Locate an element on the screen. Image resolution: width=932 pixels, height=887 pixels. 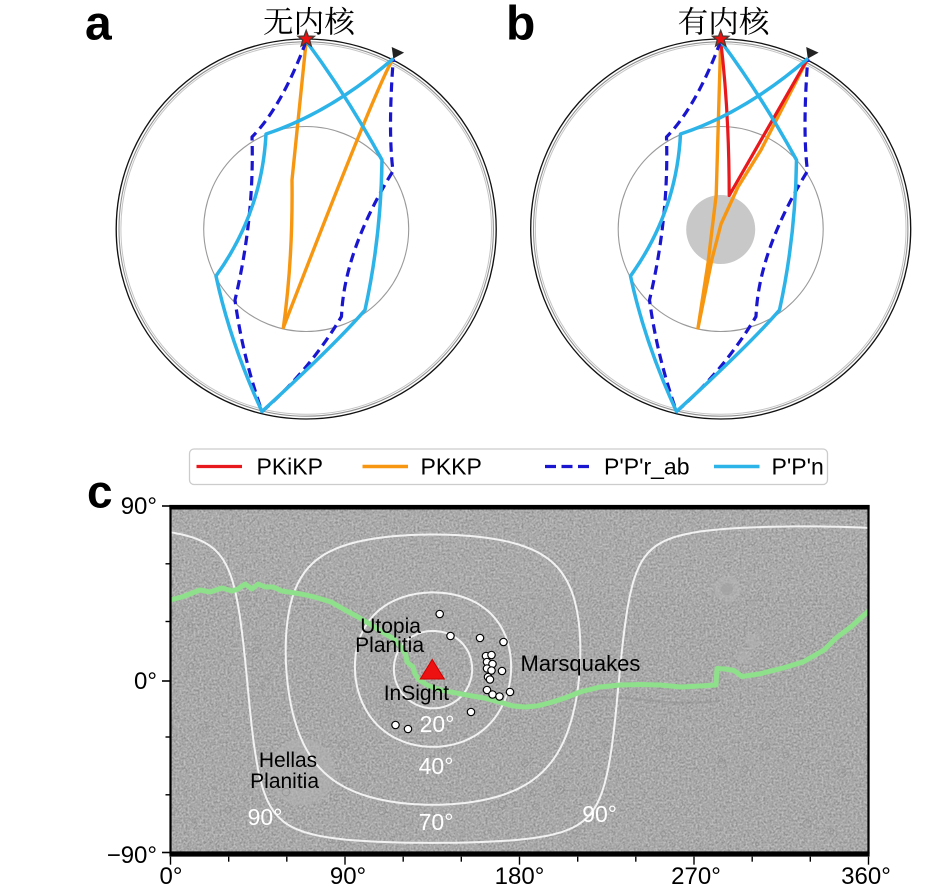
svg-text: P'P'n is located at coordinates (798, 467).